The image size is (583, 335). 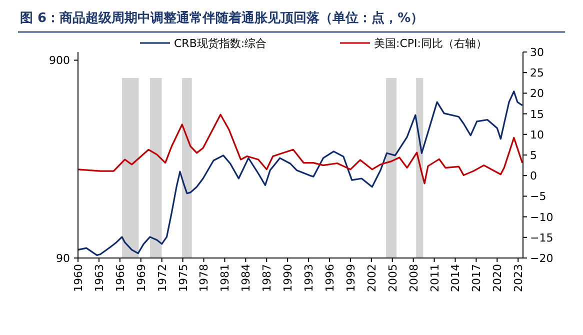 What do you see at coordinates (267, 278) in the screenshot?
I see `x-tick-label: 1987` at bounding box center [267, 278].